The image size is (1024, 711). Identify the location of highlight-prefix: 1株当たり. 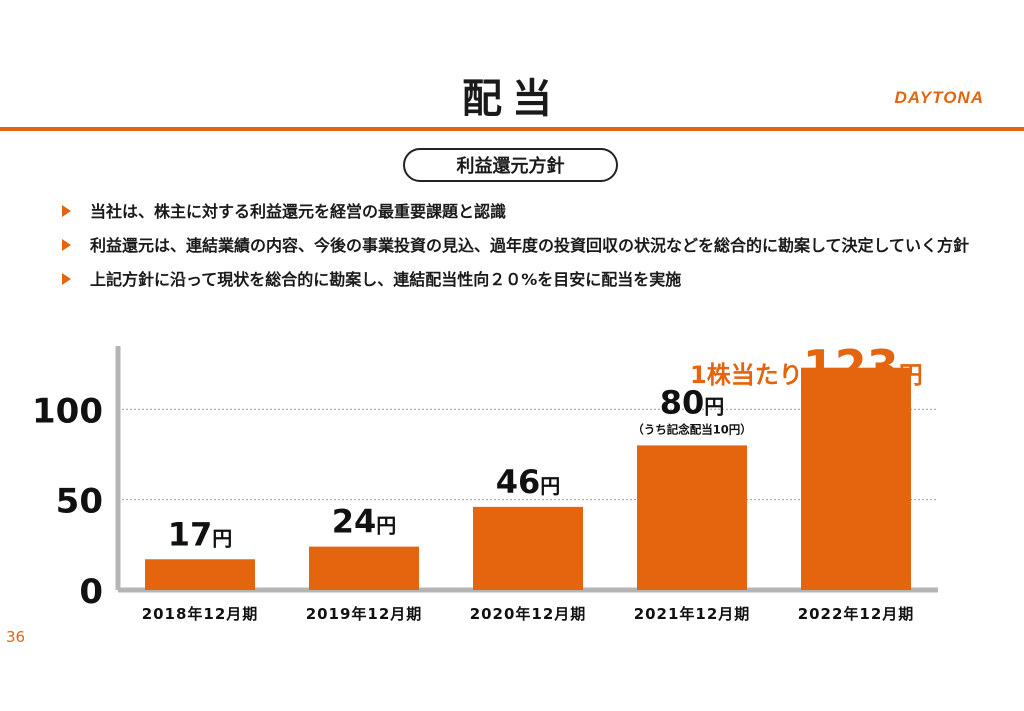
(746, 375).